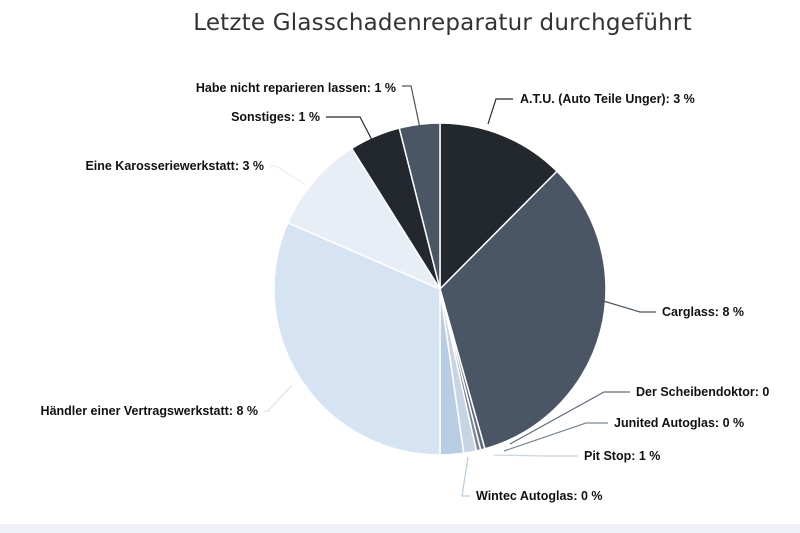  I want to click on data-label-handler-einer-vertragswerkstatt: Händler einer Vertragswerkstatt: 8 %, so click(149, 411).